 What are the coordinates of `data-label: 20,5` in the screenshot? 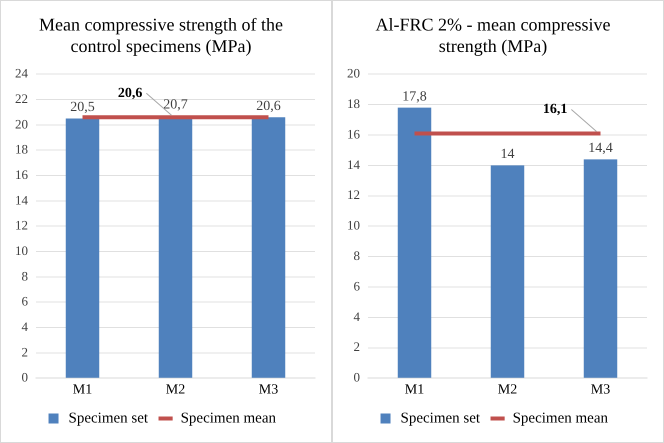 It's located at (82, 108).